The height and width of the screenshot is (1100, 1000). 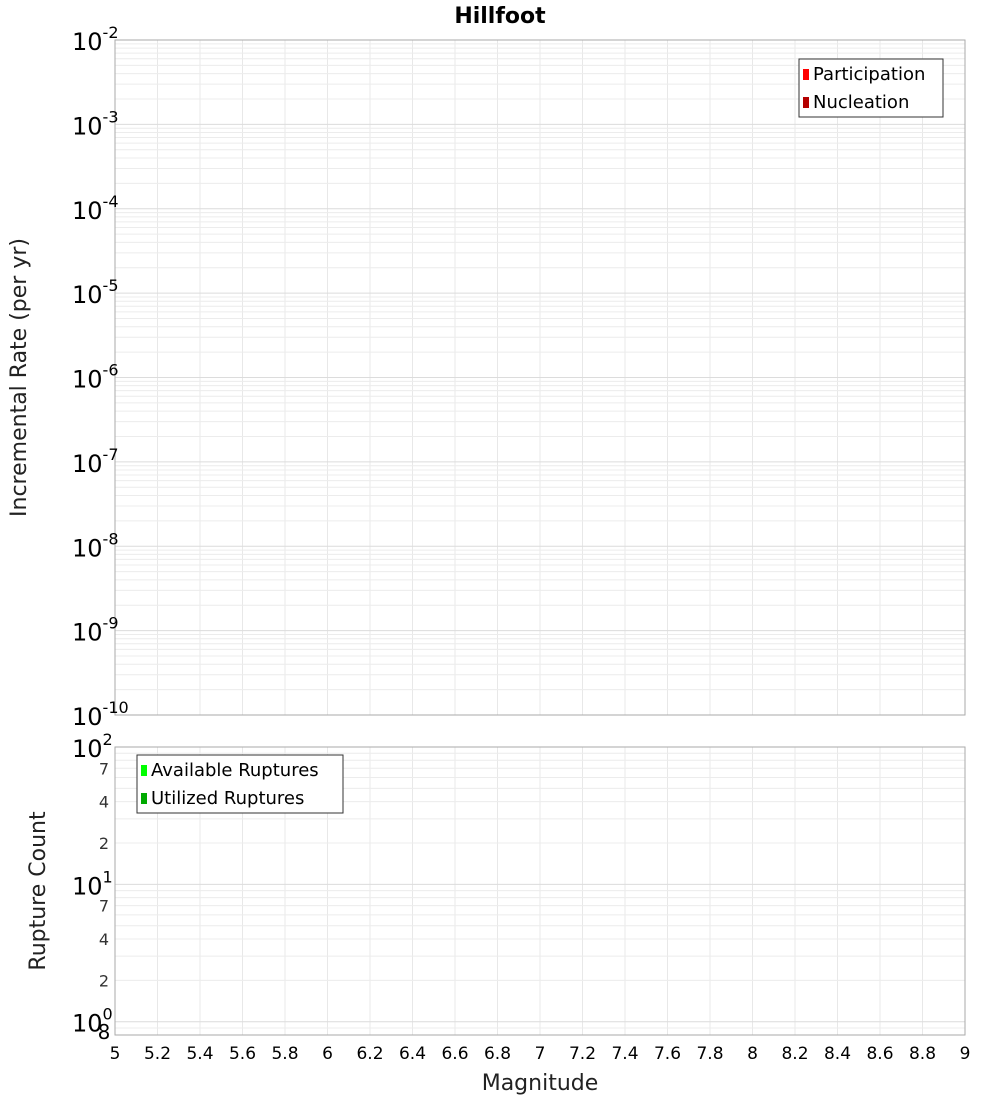 I want to click on x-tick-label: 5.6, so click(x=242, y=1054).